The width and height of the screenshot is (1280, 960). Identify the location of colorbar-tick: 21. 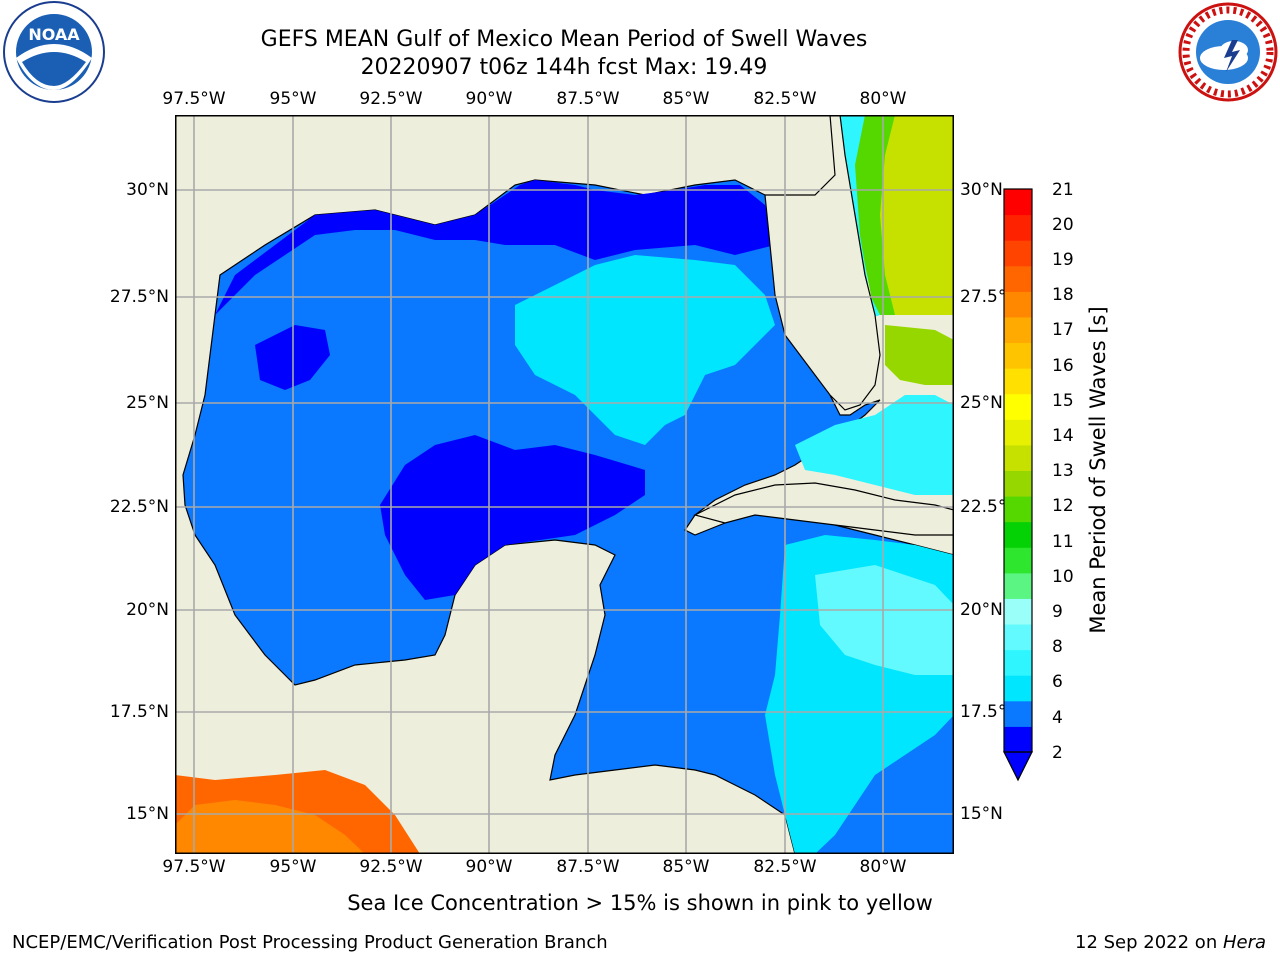
(1063, 190).